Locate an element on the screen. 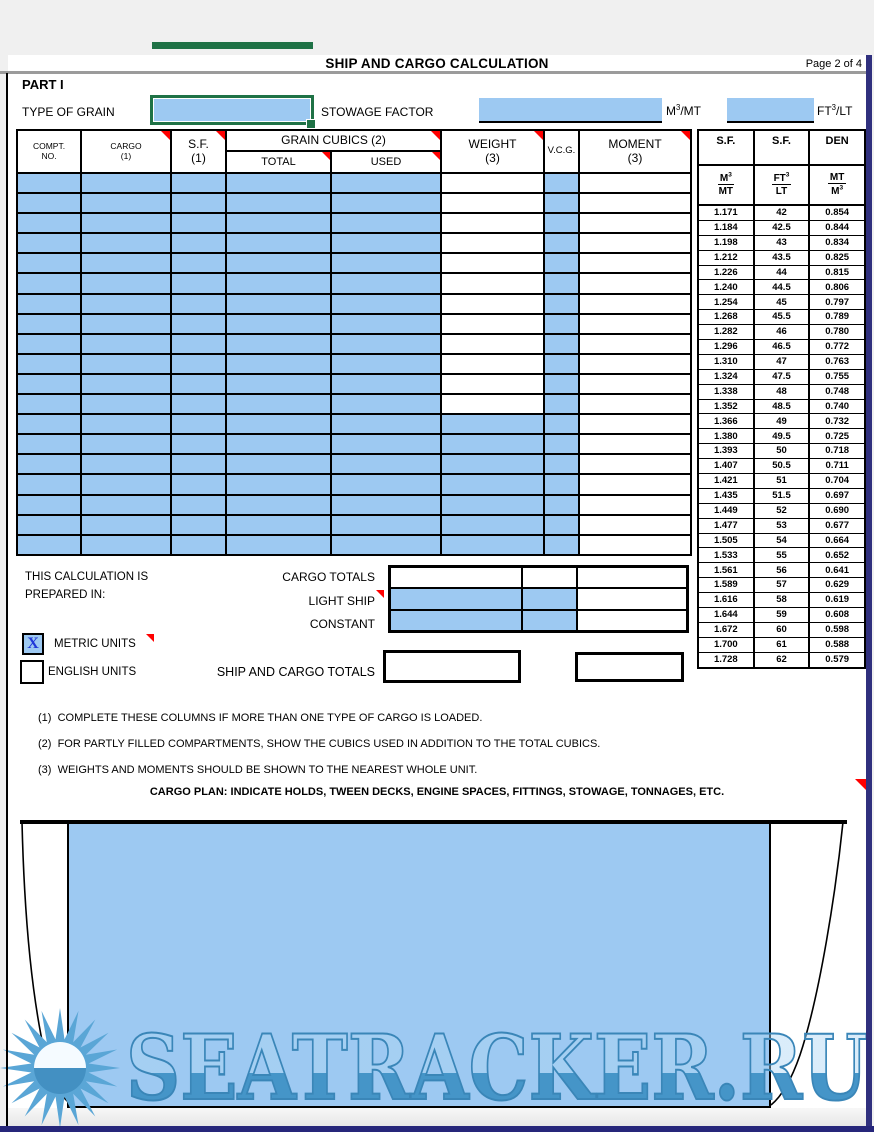 The image size is (874, 1132). totals-vcg-cell-row2 is located at coordinates (549, 599).